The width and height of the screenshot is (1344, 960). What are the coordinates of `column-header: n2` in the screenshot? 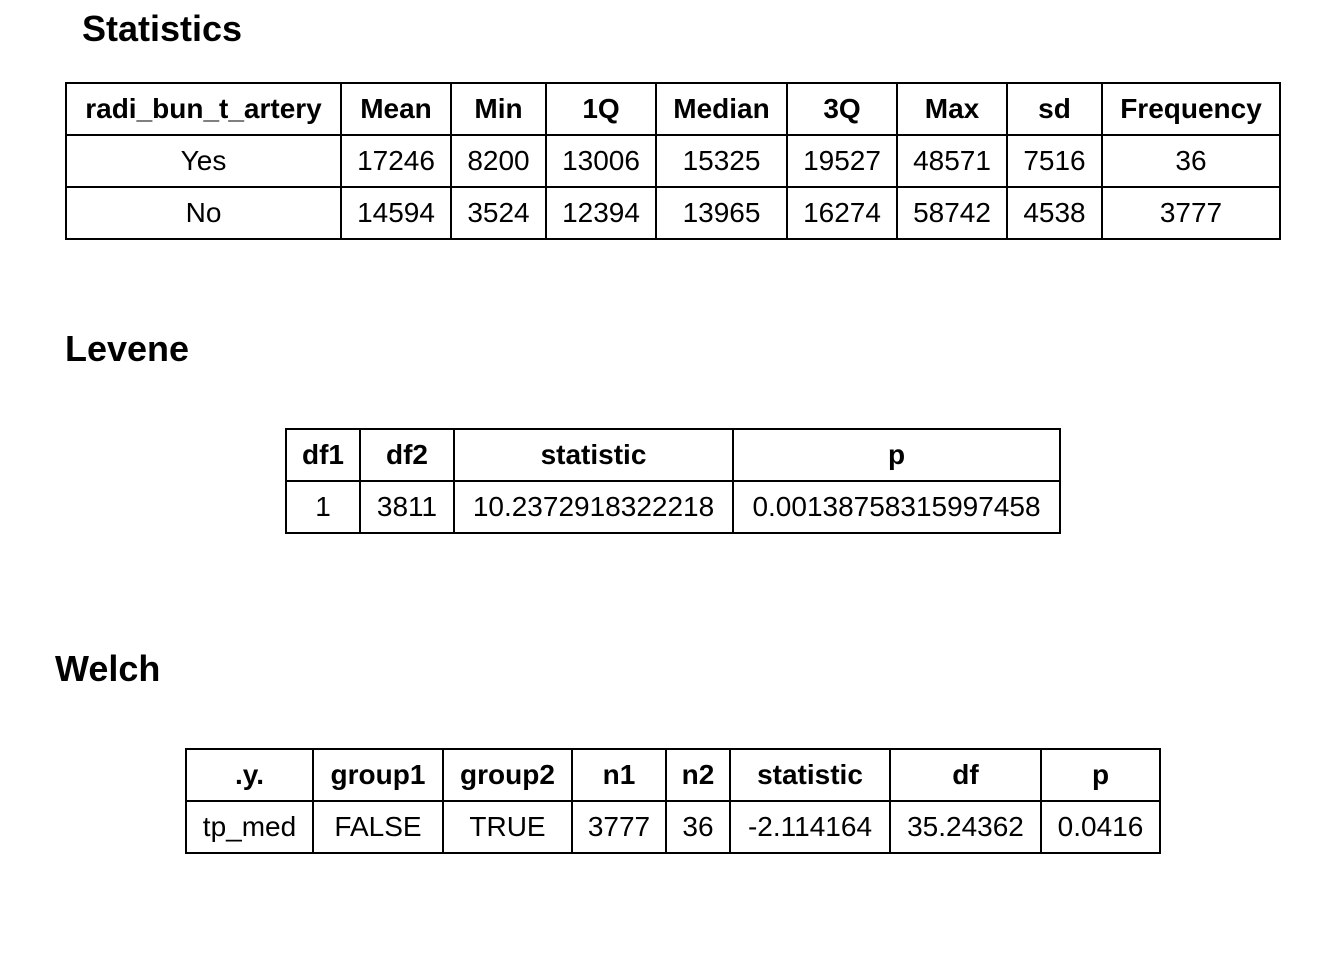 It's located at (698, 775).